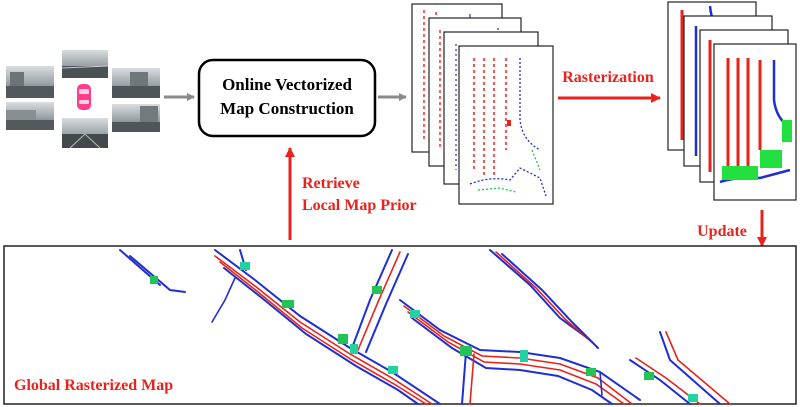 The image size is (800, 407). Describe the element at coordinates (608, 77) in the screenshot. I see `rasterization-label: Rasterization` at that location.